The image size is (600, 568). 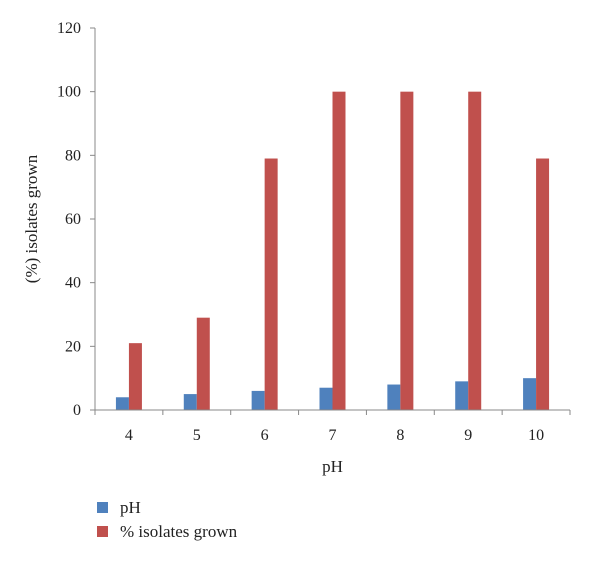 I want to click on y-axis-ticks: 0 20 40 60 80 100 120, so click(x=76, y=219).